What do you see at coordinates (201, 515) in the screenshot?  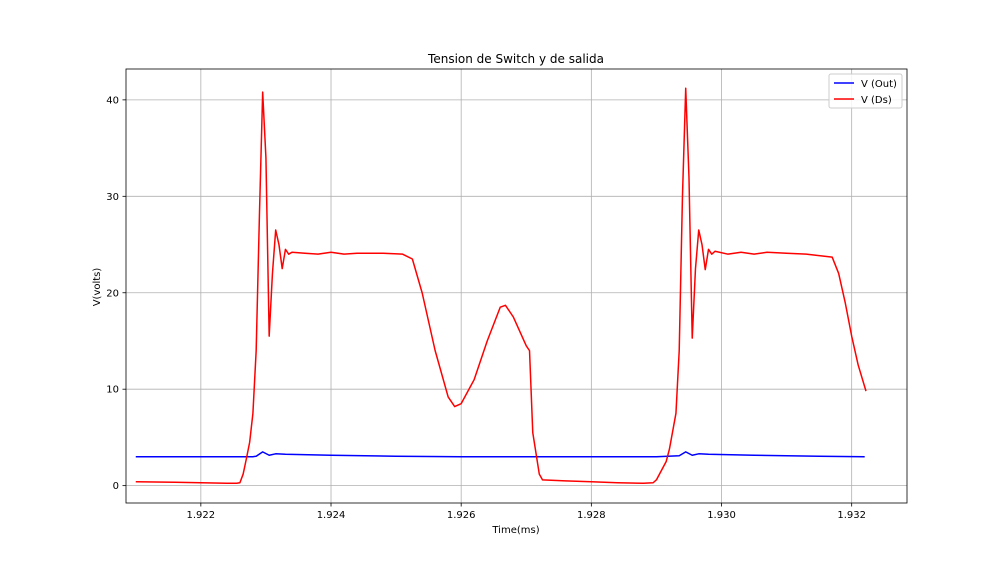 I see `x-tick-label: 1.922` at bounding box center [201, 515].